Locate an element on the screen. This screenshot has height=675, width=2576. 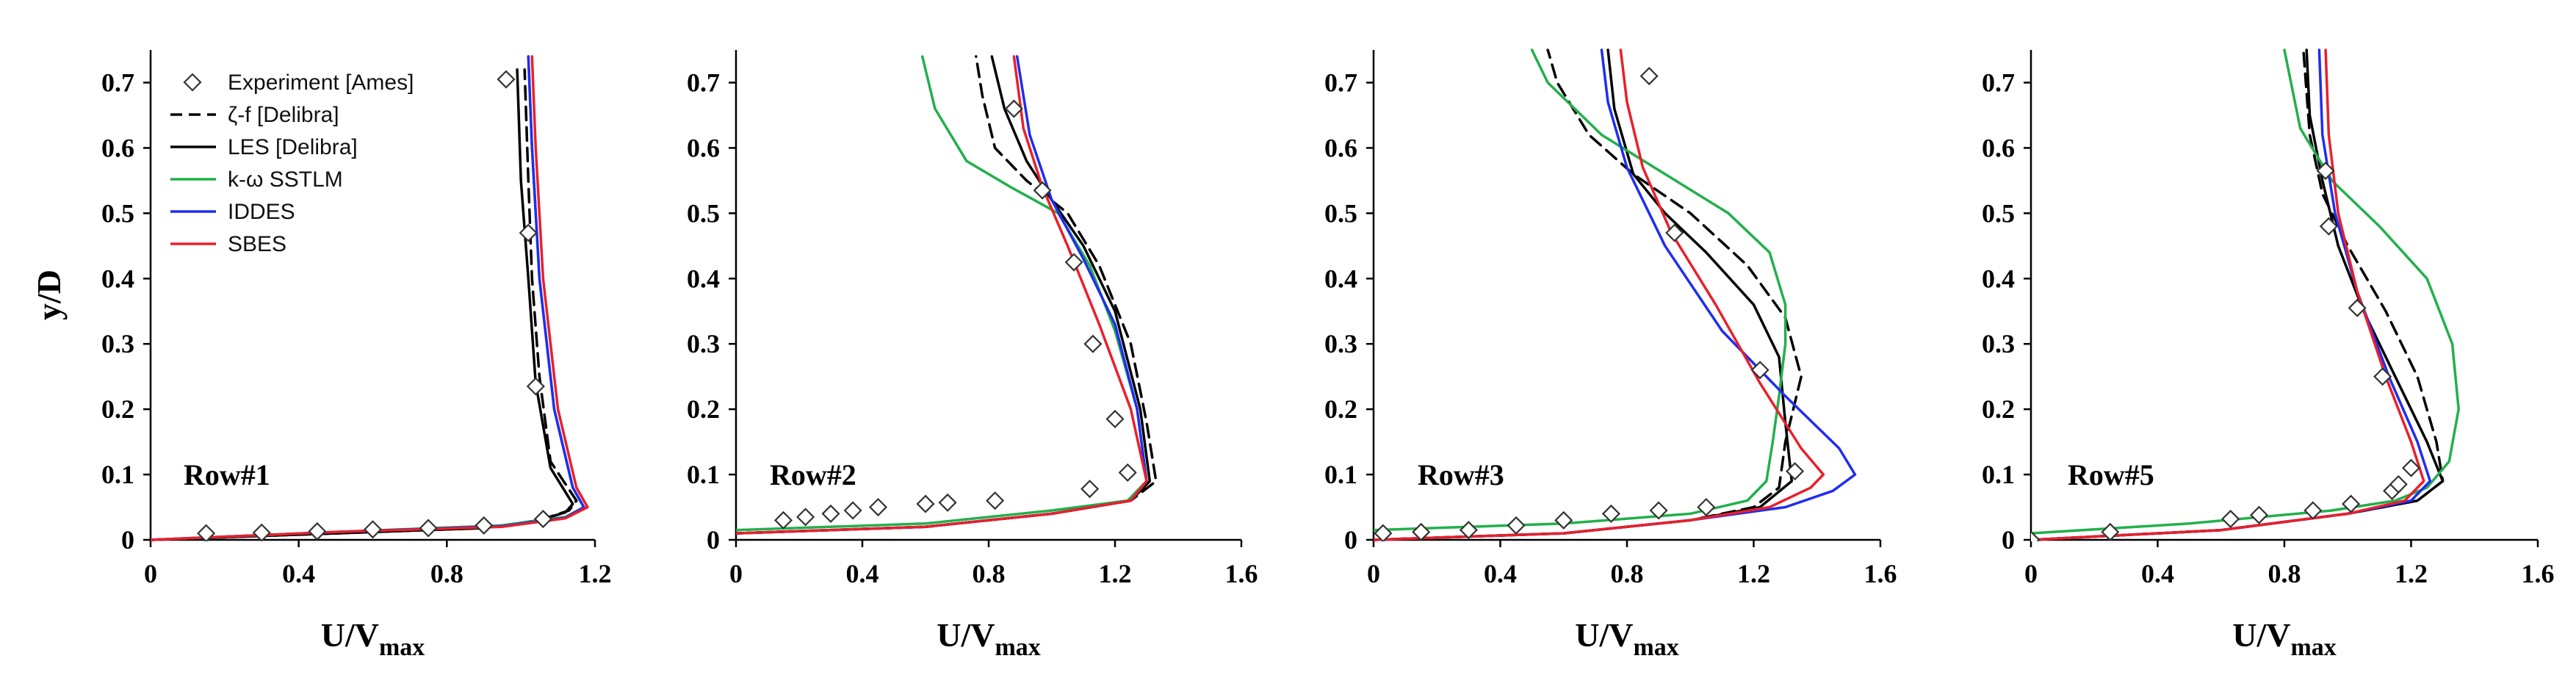
row-label: Row#1 is located at coordinates (227, 475).